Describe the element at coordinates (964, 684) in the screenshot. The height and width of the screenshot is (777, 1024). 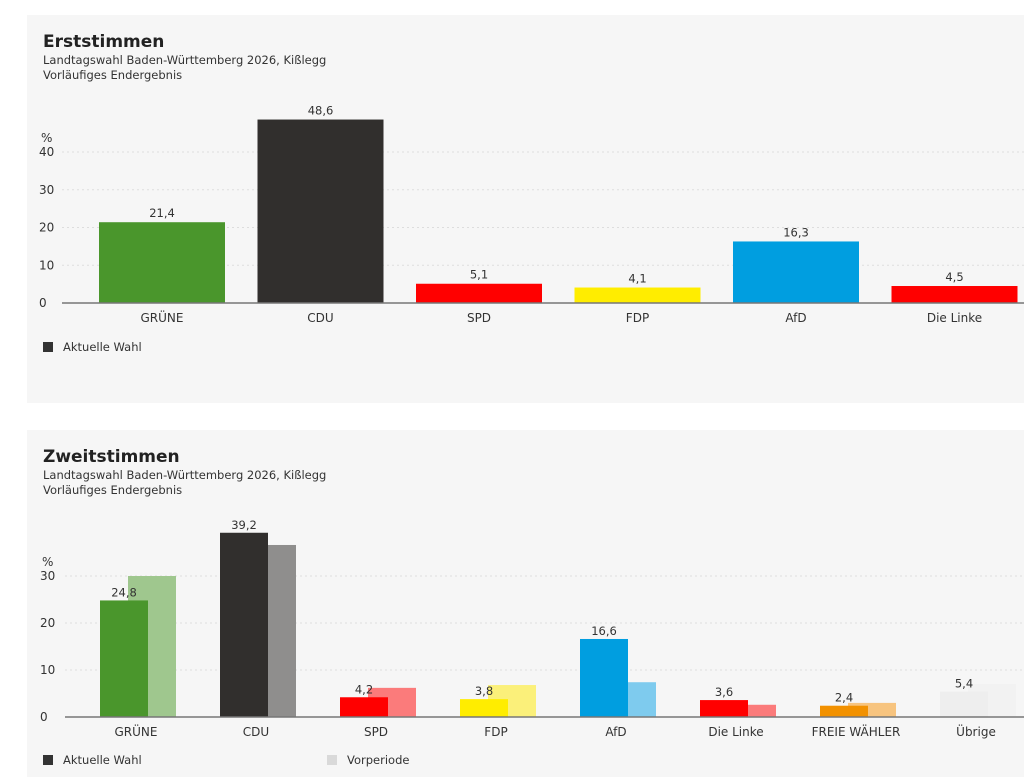
I see `data-label: 5,4` at that location.